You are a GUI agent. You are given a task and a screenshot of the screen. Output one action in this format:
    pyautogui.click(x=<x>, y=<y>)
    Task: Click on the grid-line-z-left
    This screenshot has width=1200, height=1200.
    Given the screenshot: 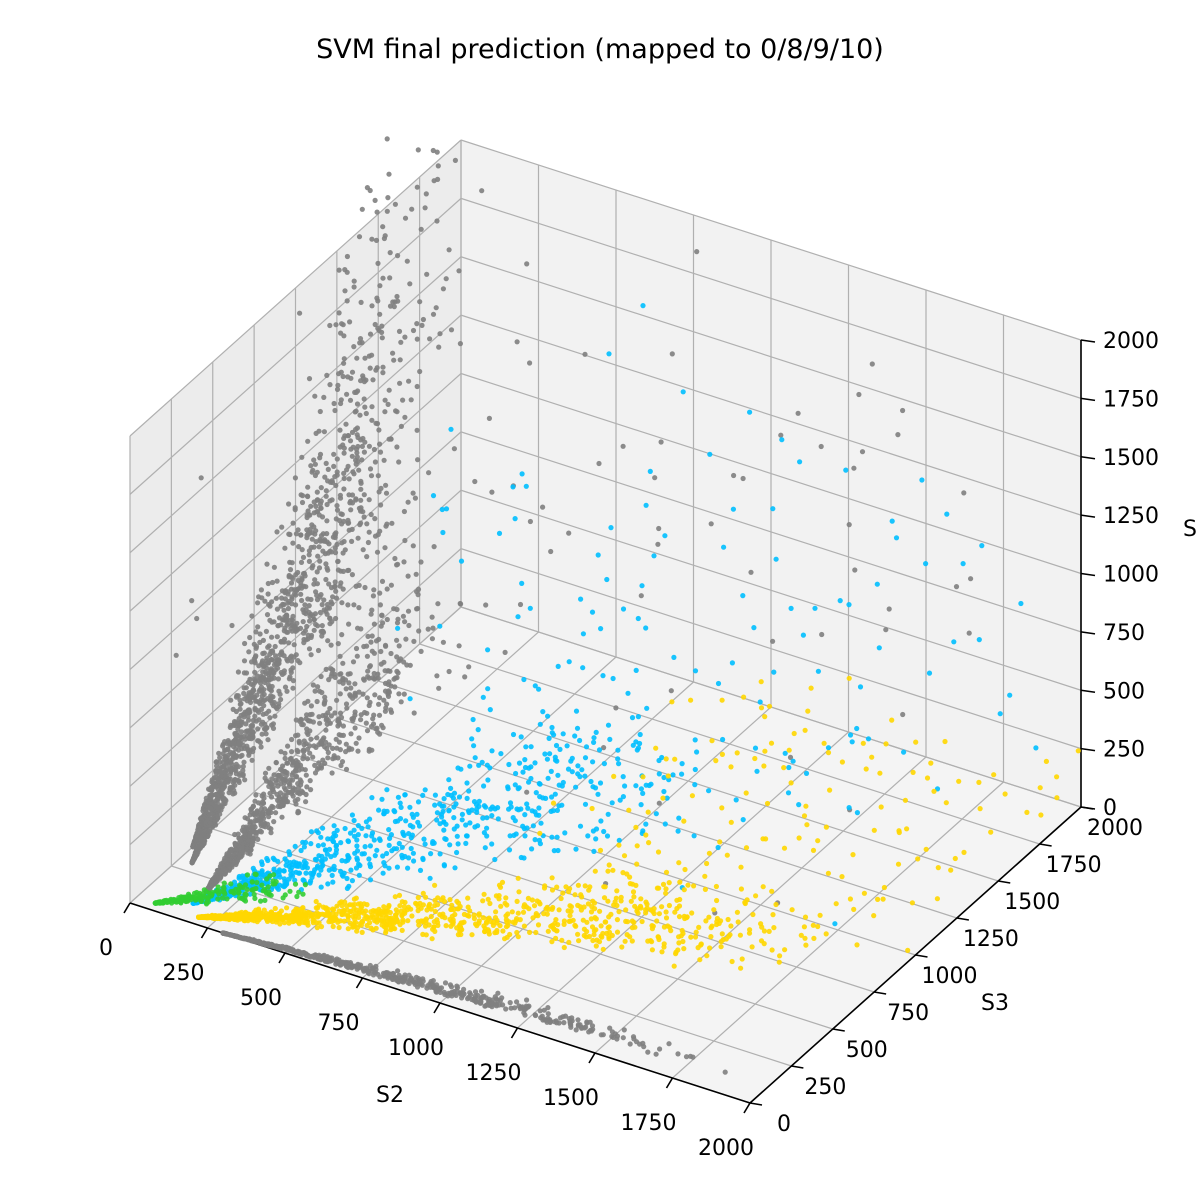 What is the action you would take?
    pyautogui.click(x=295, y=346)
    